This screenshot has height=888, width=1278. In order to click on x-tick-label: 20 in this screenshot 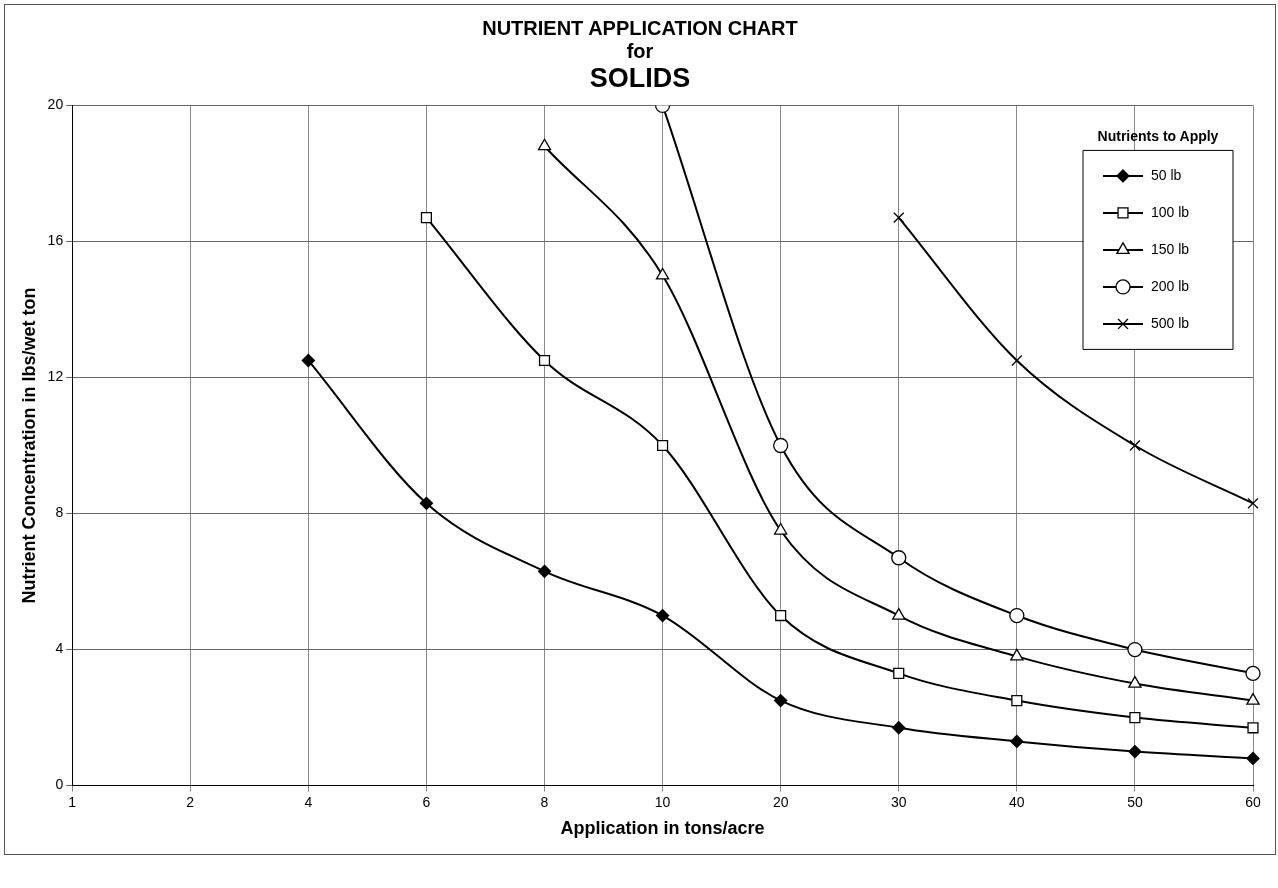, I will do `click(780, 801)`.